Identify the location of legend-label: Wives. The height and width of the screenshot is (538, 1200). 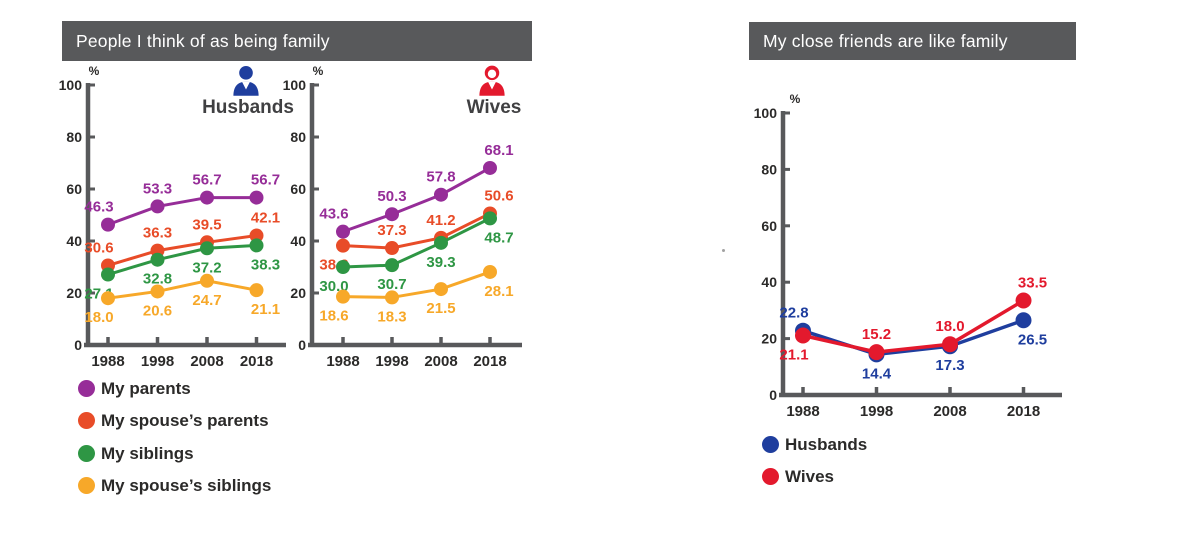
(809, 477).